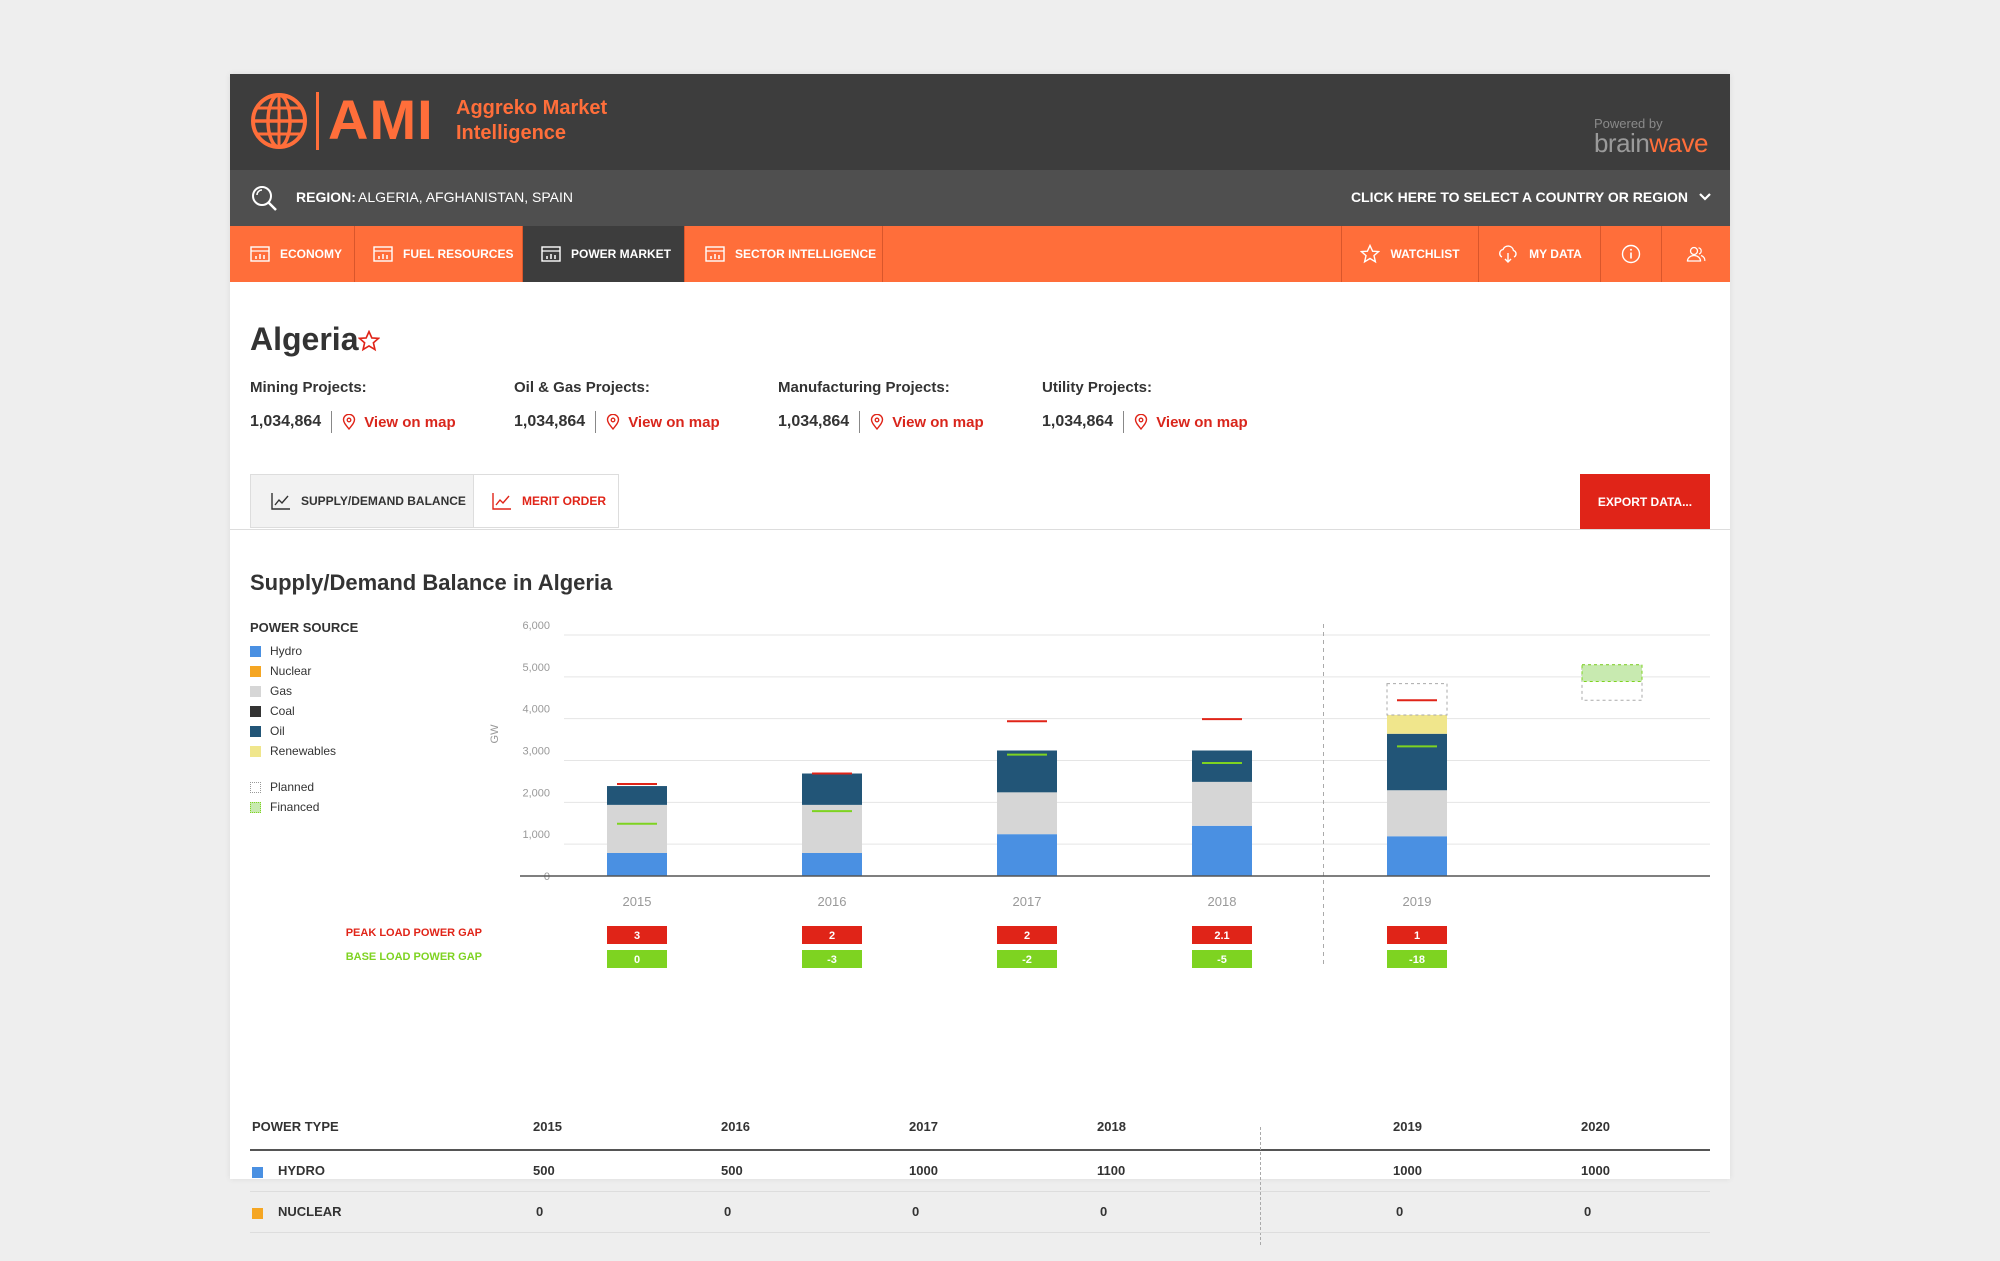  I want to click on powered-by: Powered by brainwave, so click(1651, 137).